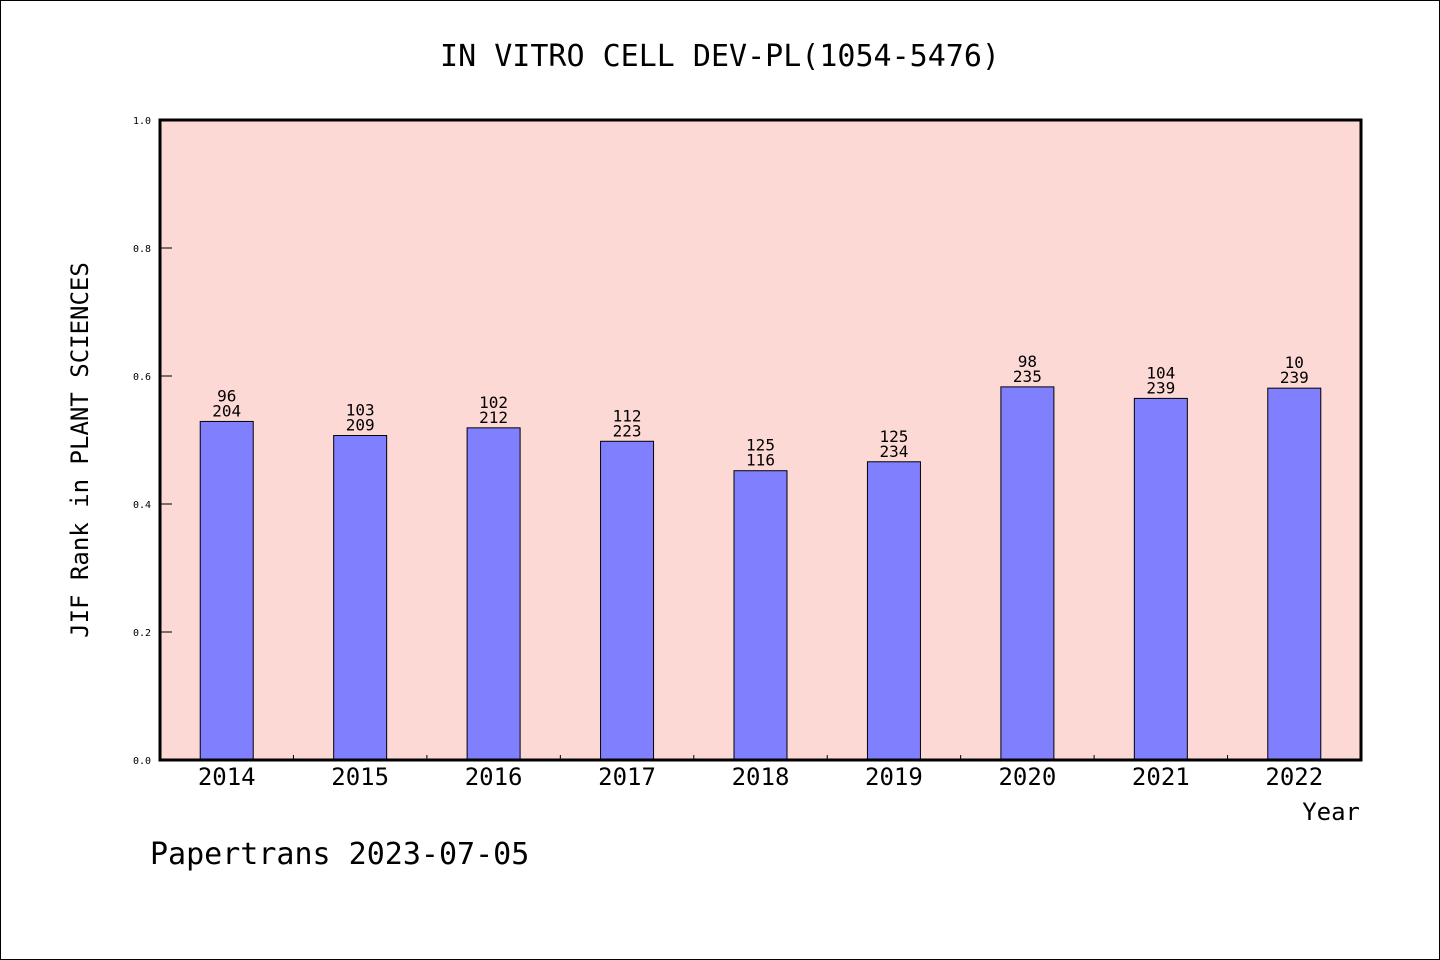  Describe the element at coordinates (493, 417) in the screenshot. I see `bar-label-total: 212` at that location.